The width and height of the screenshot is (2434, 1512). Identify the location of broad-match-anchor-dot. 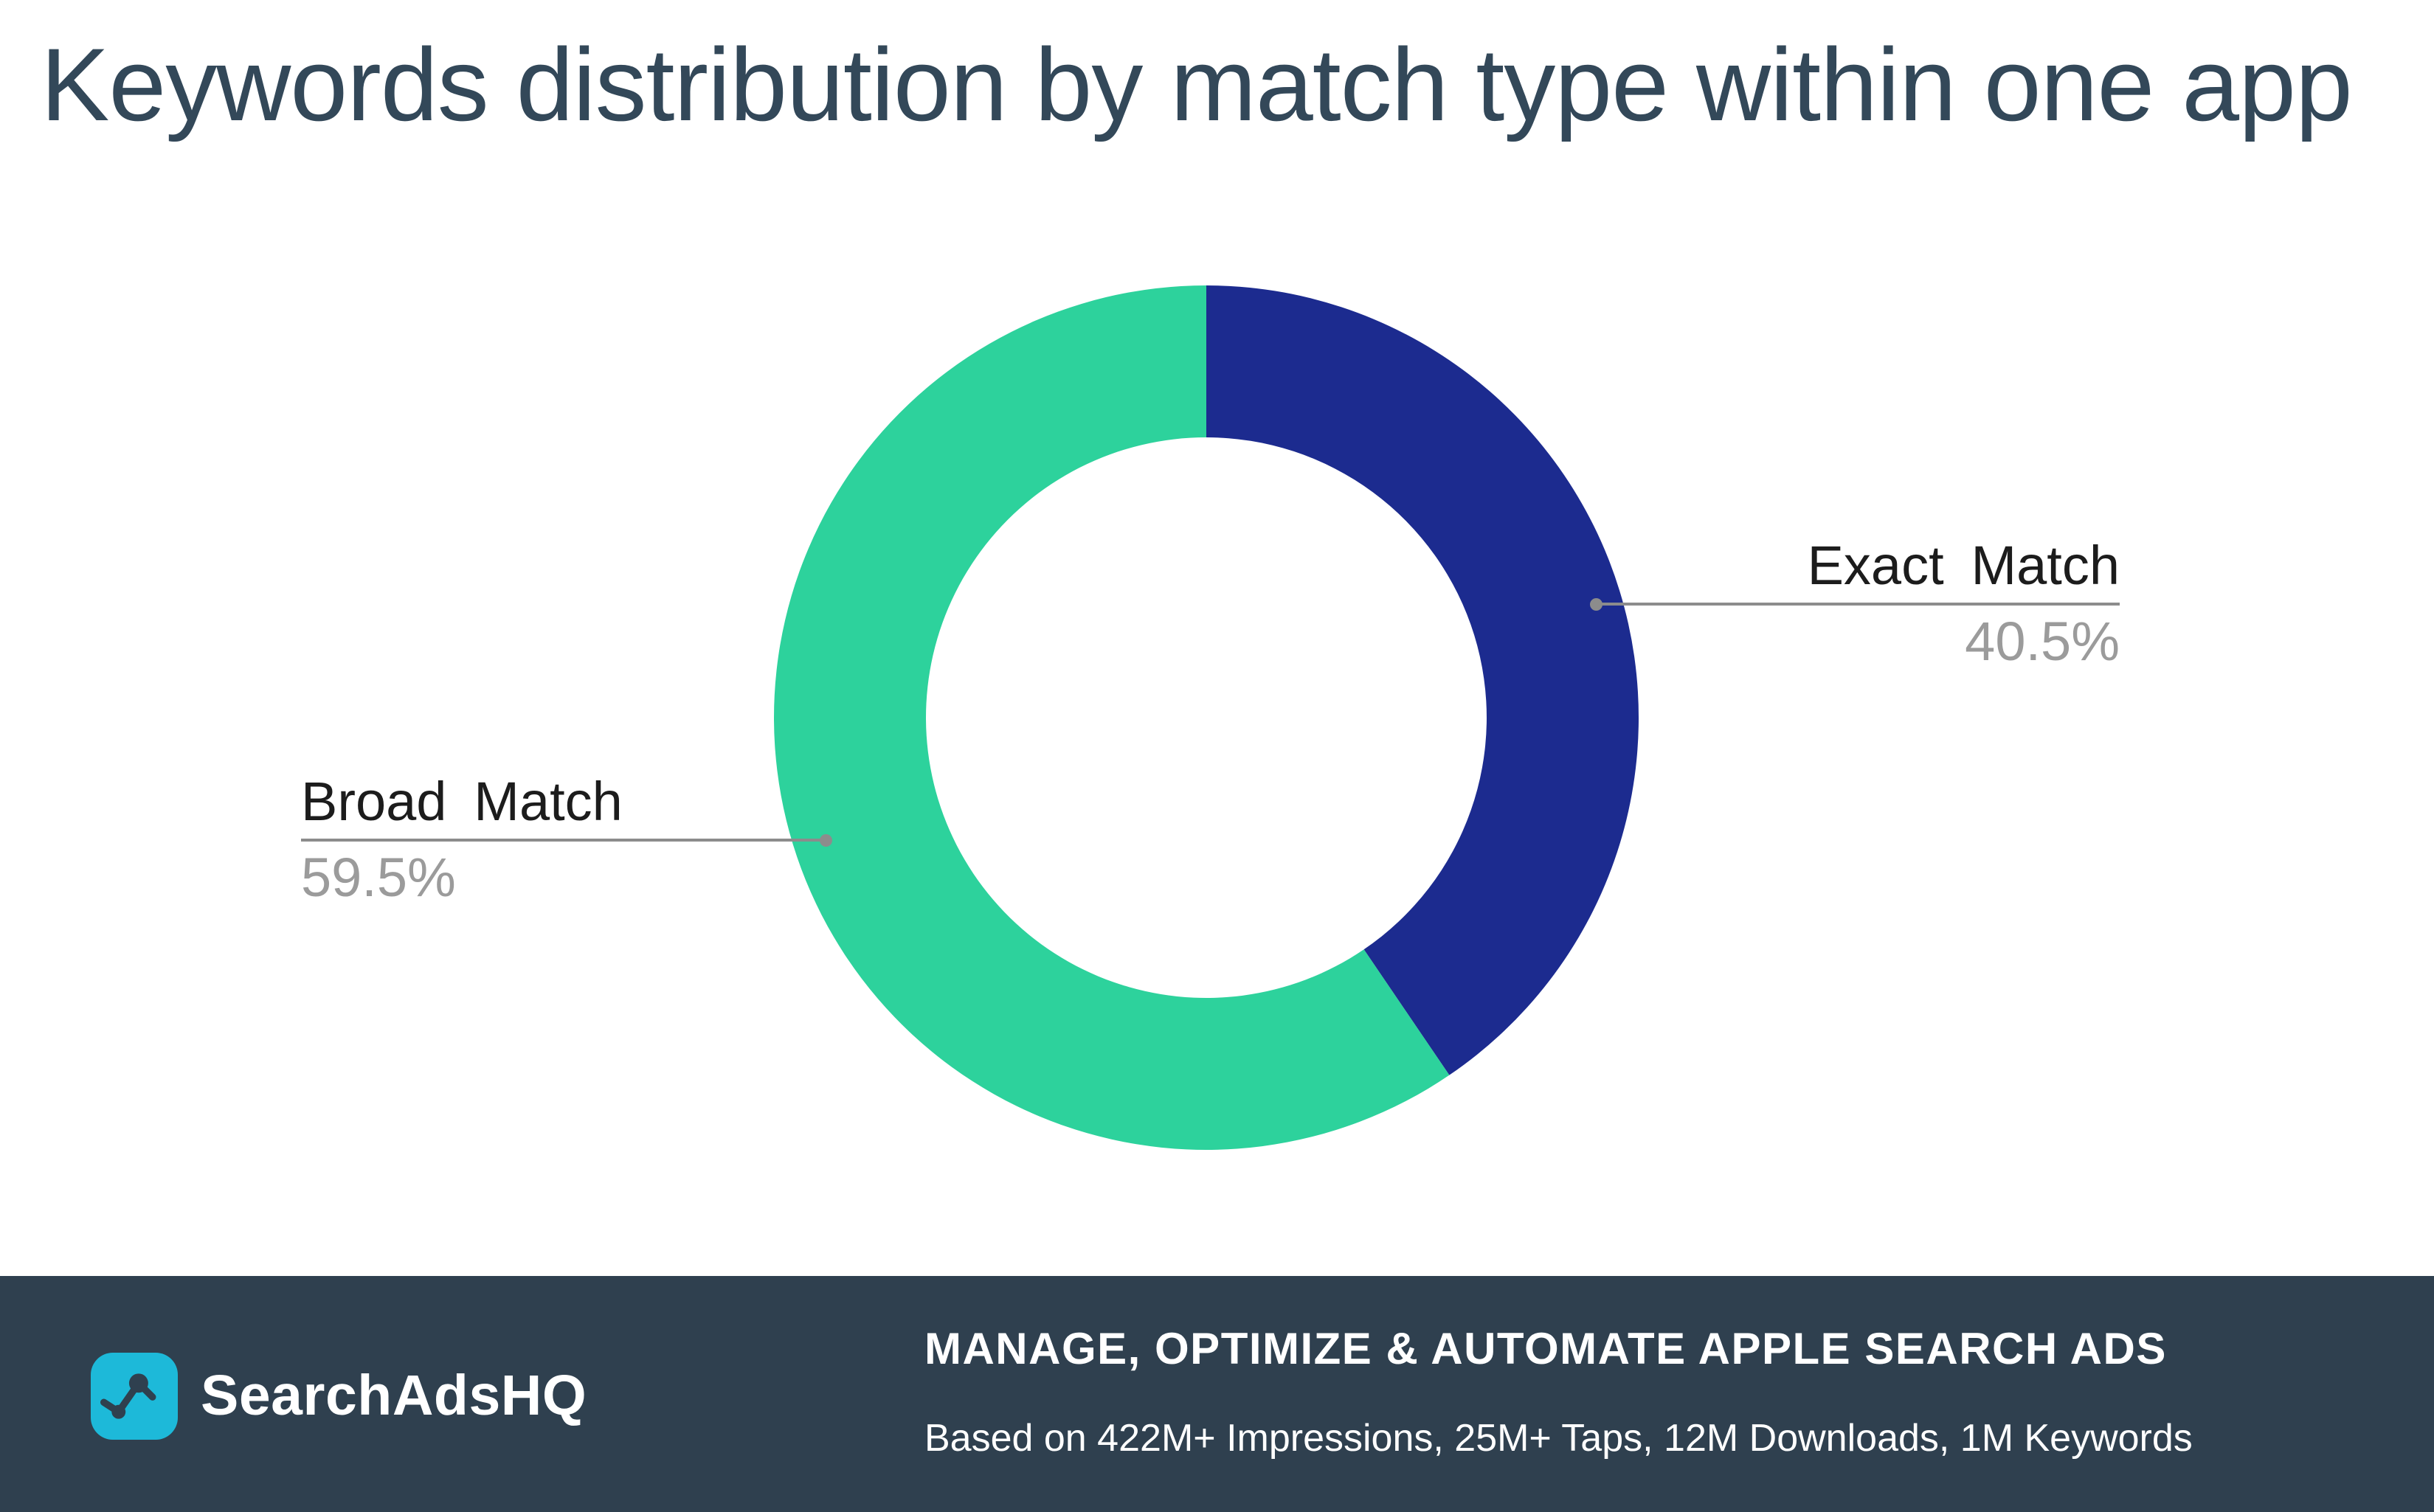
(826, 840).